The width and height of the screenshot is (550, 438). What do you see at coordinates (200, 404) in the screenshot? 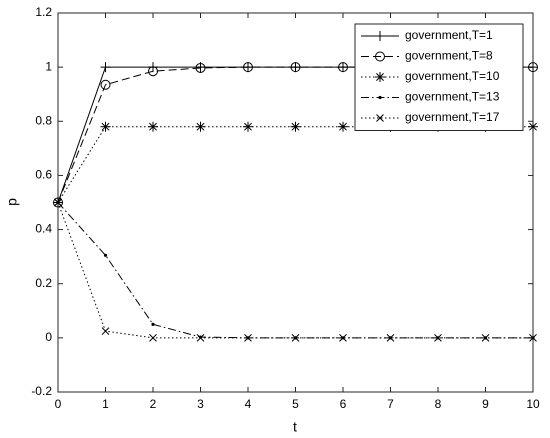
I see `x-tick-label: 3` at bounding box center [200, 404].